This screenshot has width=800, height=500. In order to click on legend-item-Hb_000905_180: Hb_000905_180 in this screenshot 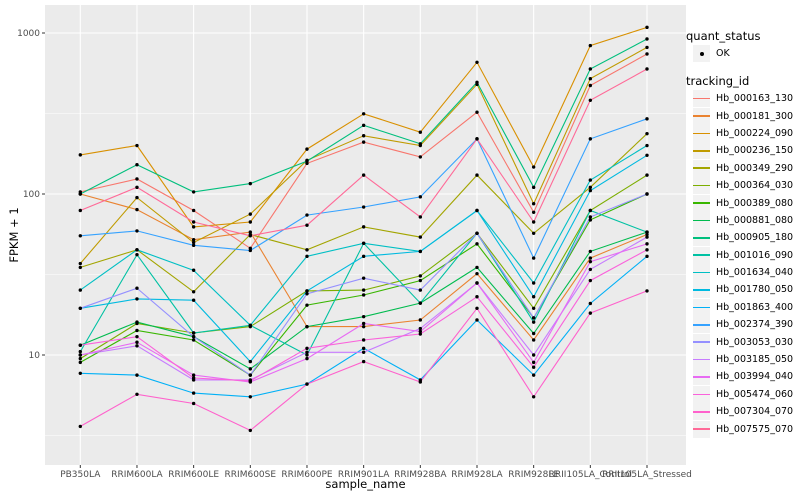, I will do `click(742, 238)`.